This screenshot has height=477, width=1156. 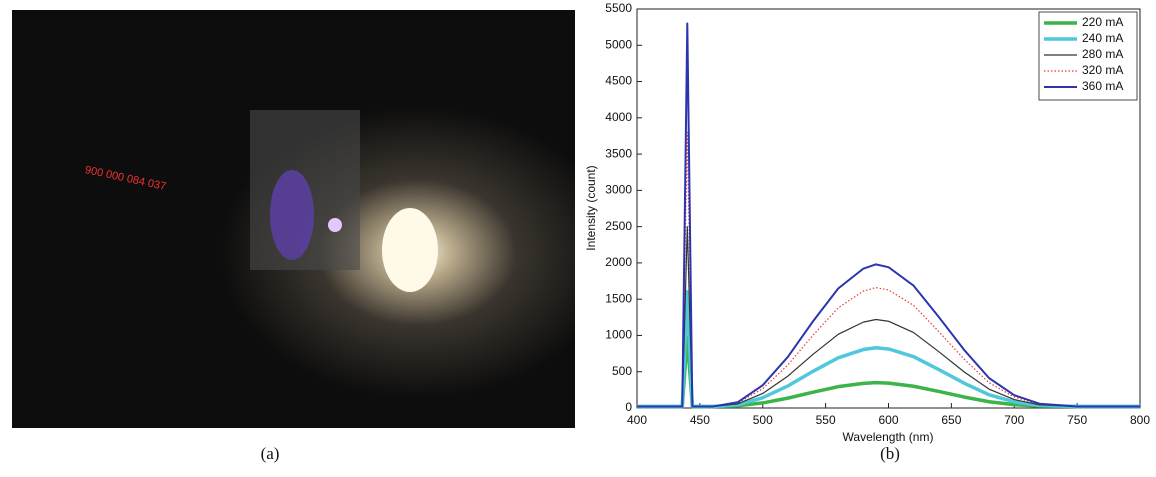 What do you see at coordinates (622, 371) in the screenshot?
I see `y-tick-label: 500` at bounding box center [622, 371].